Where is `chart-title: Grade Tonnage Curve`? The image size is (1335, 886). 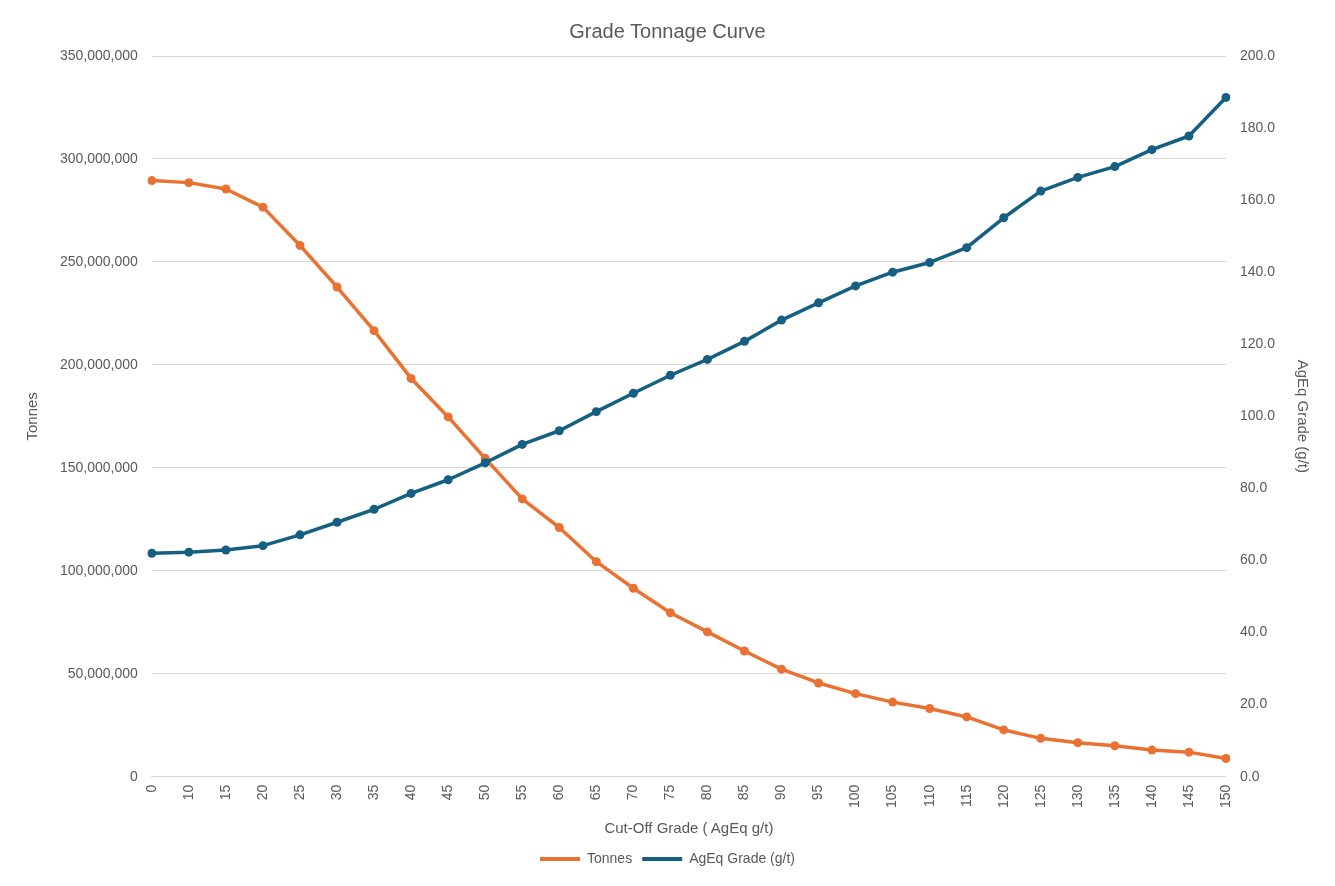
chart-title: Grade Tonnage Curve is located at coordinates (667, 30).